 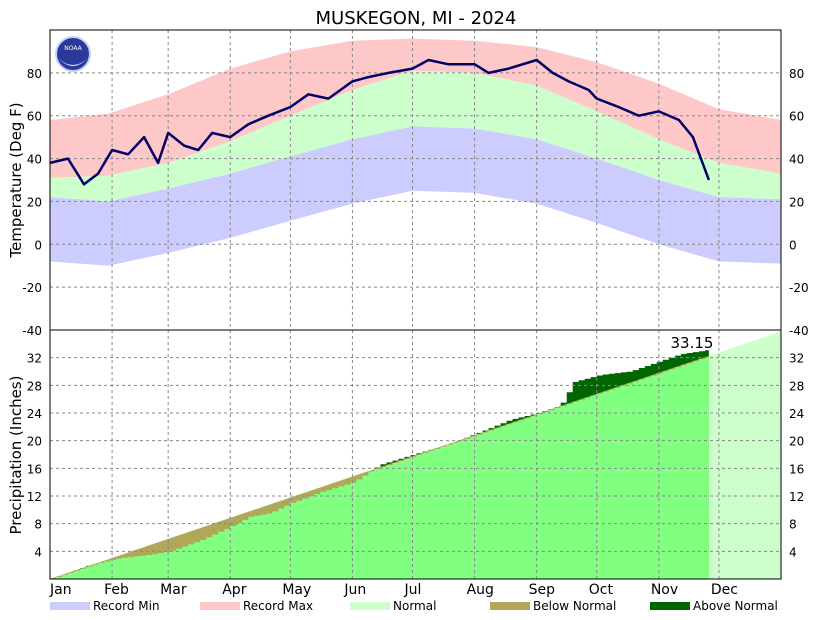 I want to click on month-label: Nov, so click(x=664, y=590).